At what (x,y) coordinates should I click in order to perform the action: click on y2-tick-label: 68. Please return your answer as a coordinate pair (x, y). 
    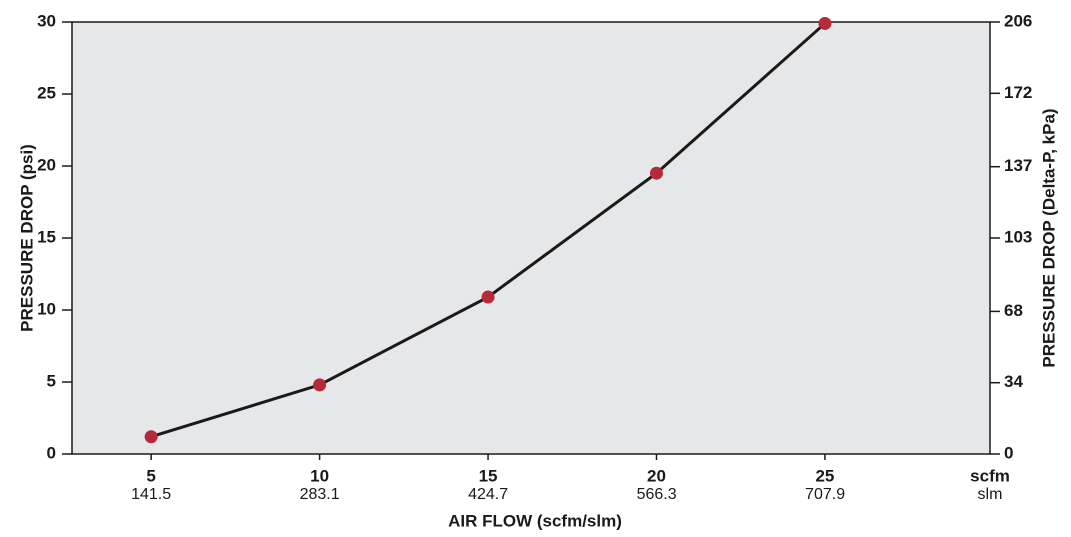
    Looking at the image, I should click on (1013, 310).